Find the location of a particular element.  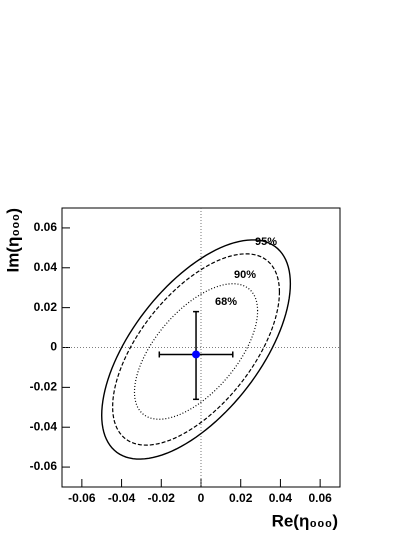

contour-label: 90% is located at coordinates (245, 275).